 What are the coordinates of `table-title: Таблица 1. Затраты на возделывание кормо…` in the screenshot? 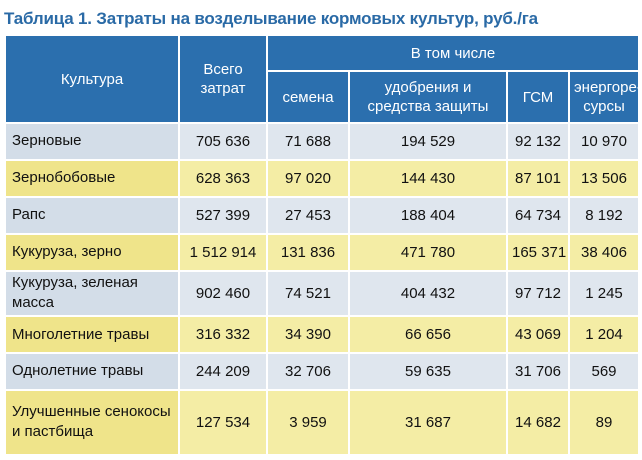 It's located at (271, 18).